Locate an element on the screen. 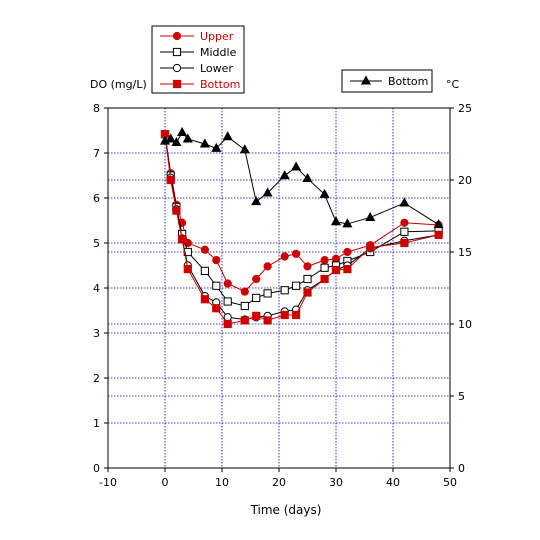 The width and height of the screenshot is (540, 540). x-tick-label: 20 is located at coordinates (279, 482).